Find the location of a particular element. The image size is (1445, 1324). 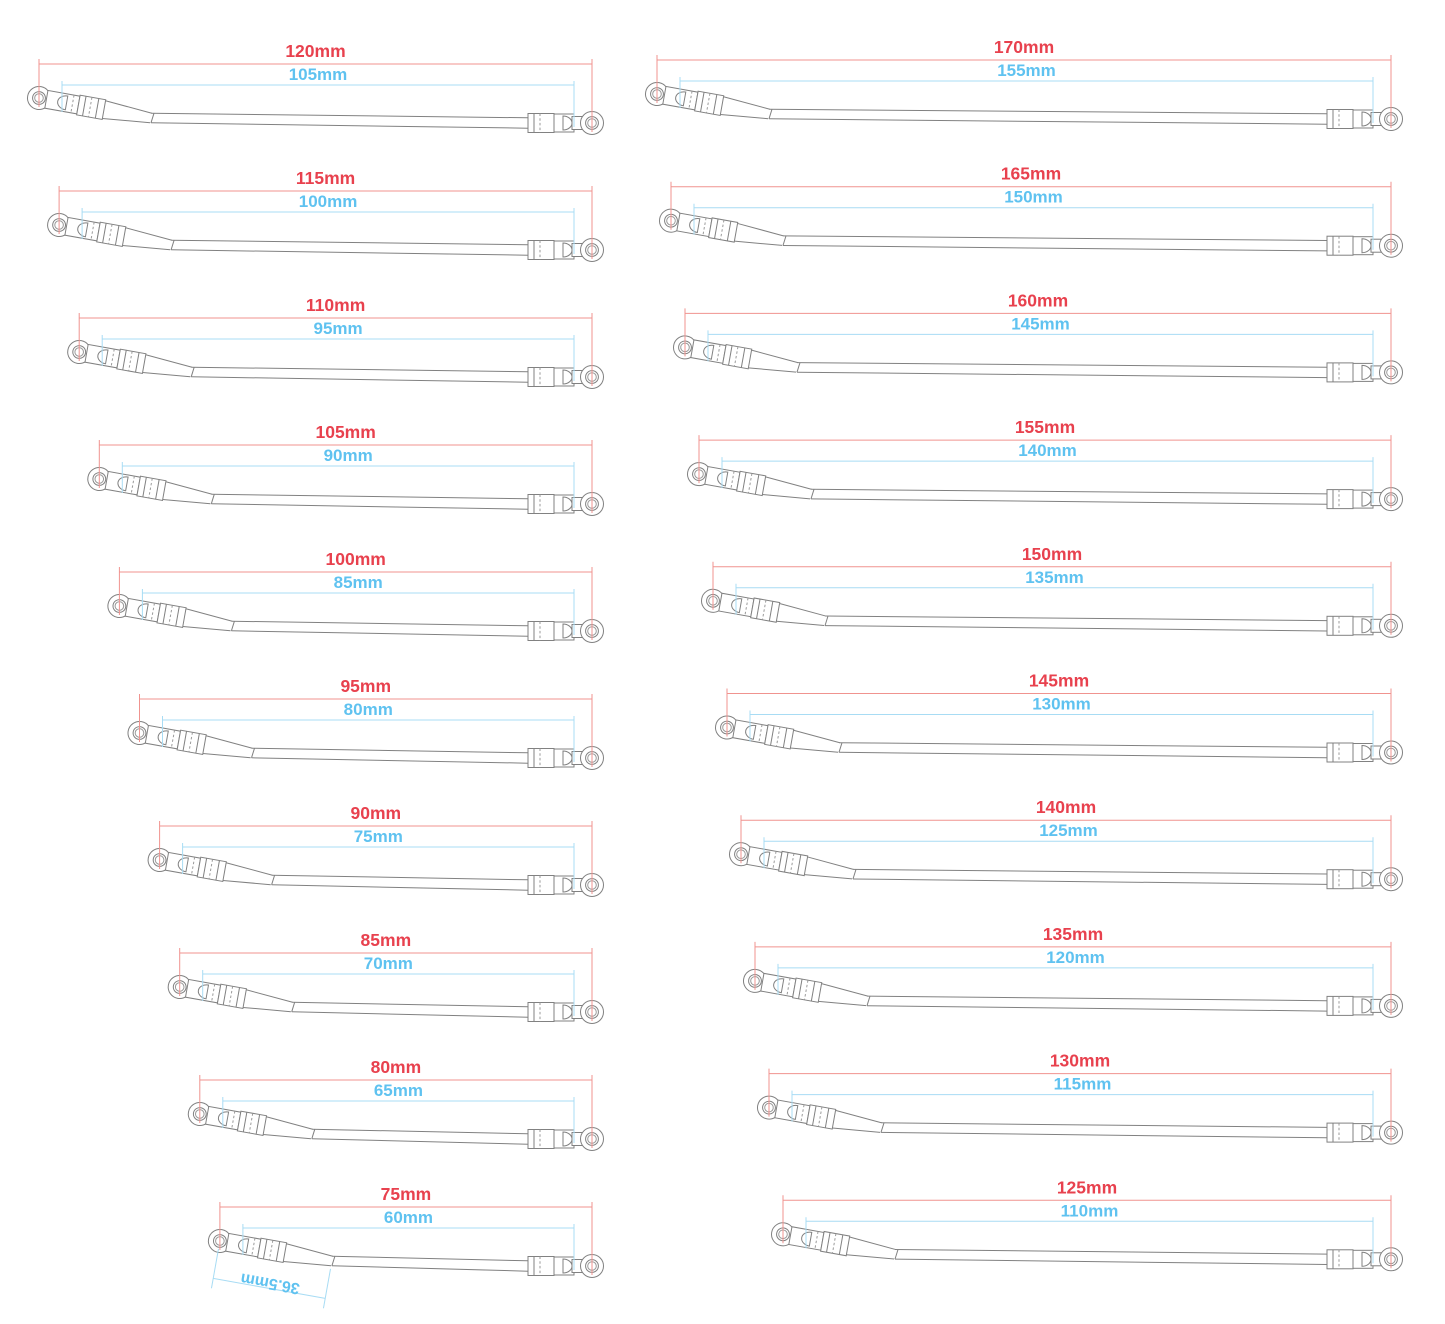

rod-diagram-115mm: 115mm 100mm is located at coordinates (325, 215).